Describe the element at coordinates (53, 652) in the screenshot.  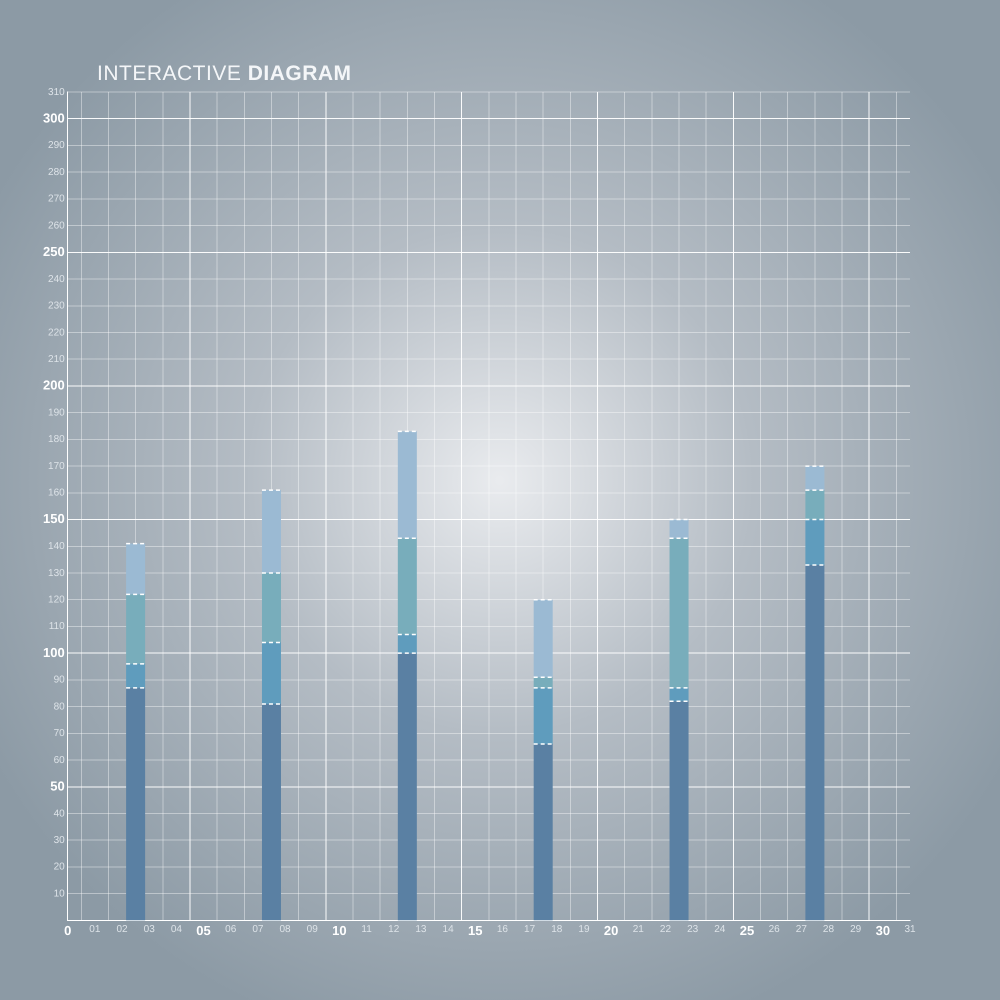
I see `y-tick-label: 100` at that location.